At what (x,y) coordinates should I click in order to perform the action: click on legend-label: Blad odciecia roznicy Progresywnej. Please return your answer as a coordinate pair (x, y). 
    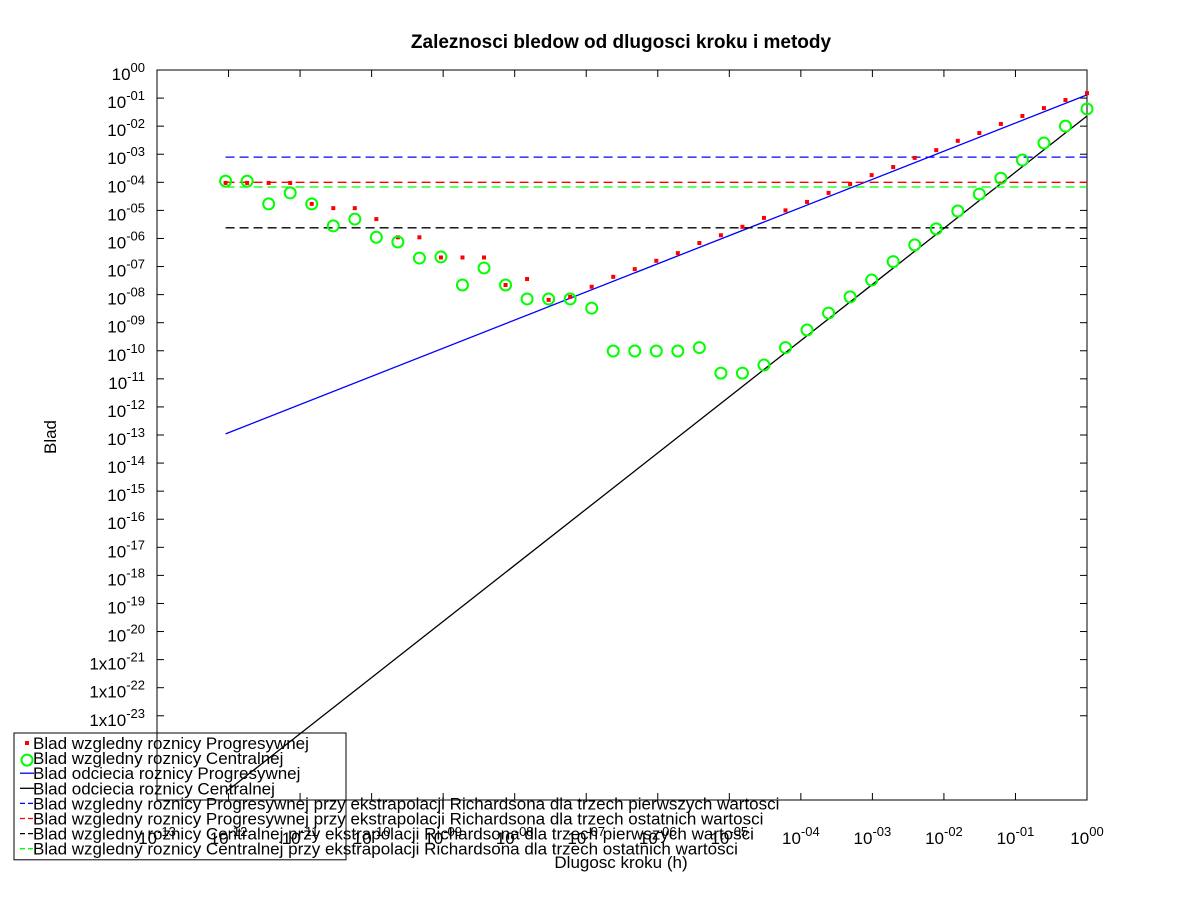
    Looking at the image, I should click on (166, 773).